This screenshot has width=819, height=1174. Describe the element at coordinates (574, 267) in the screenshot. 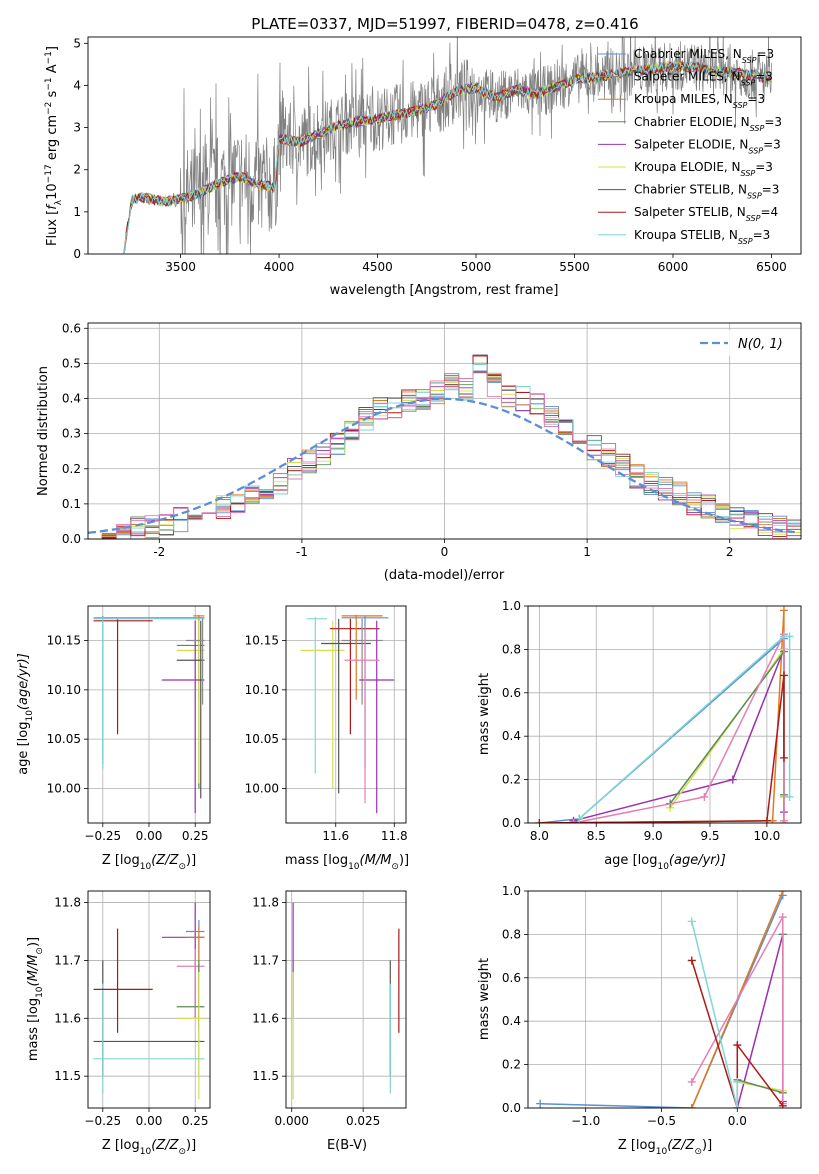

I see `x-tick-label: 5500` at that location.